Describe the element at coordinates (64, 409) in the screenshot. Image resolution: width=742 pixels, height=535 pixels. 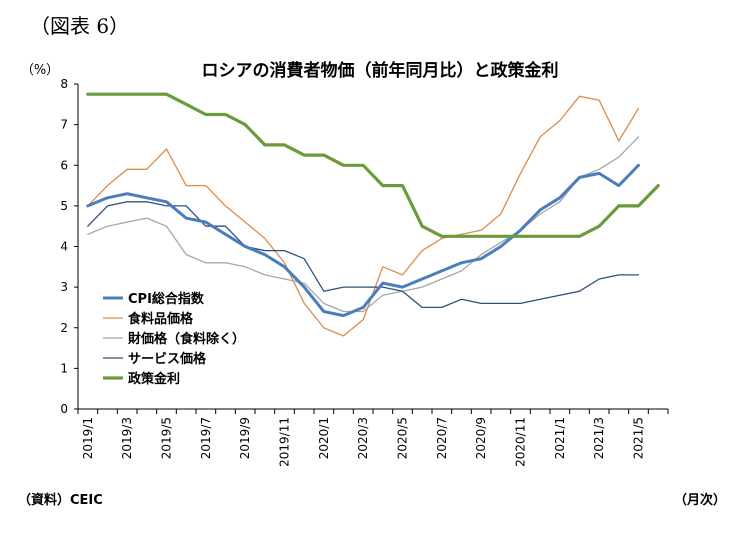
I see `y-tick-label: 0` at that location.